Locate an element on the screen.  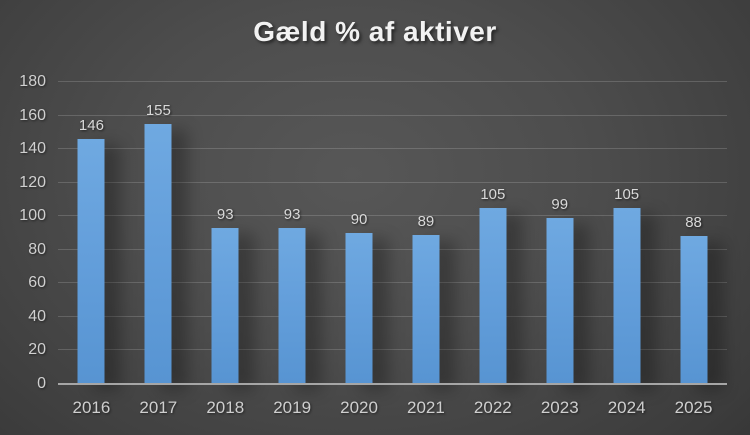
bar-slot: 88 is located at coordinates (693, 233).